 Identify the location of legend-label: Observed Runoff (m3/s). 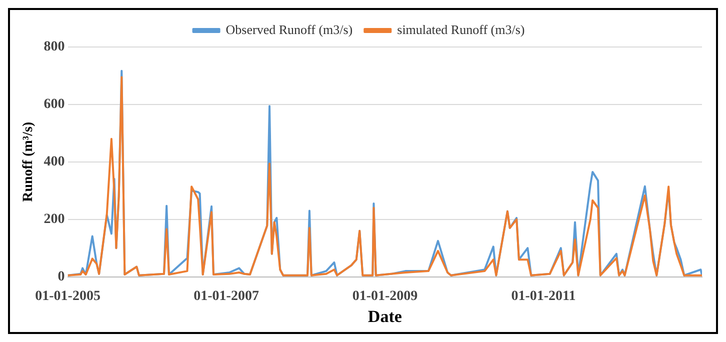
(289, 29).